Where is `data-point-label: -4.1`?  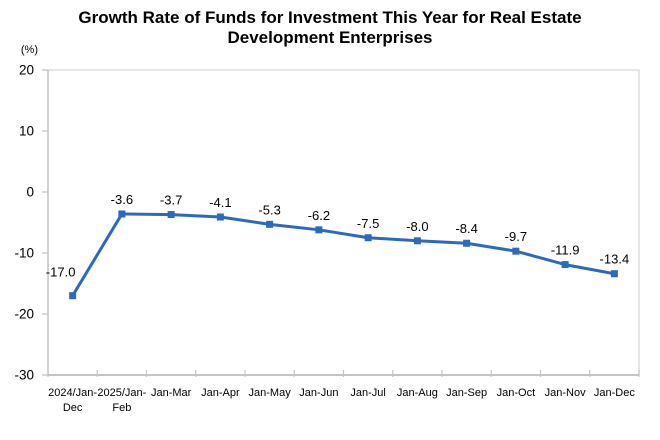
data-point-label: -4.1 is located at coordinates (220, 202).